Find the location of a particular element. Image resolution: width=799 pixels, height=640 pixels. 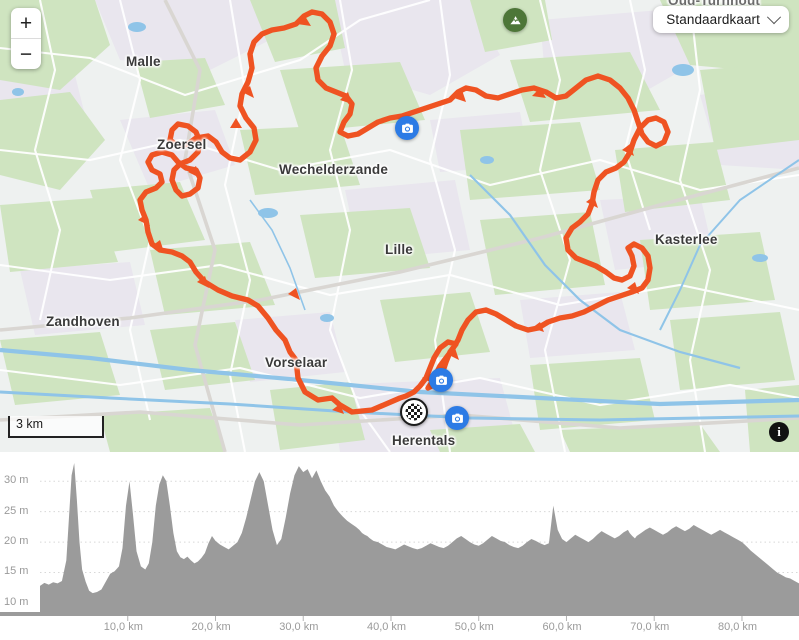

map-label-kasterlee: Kasterlee is located at coordinates (686, 239).